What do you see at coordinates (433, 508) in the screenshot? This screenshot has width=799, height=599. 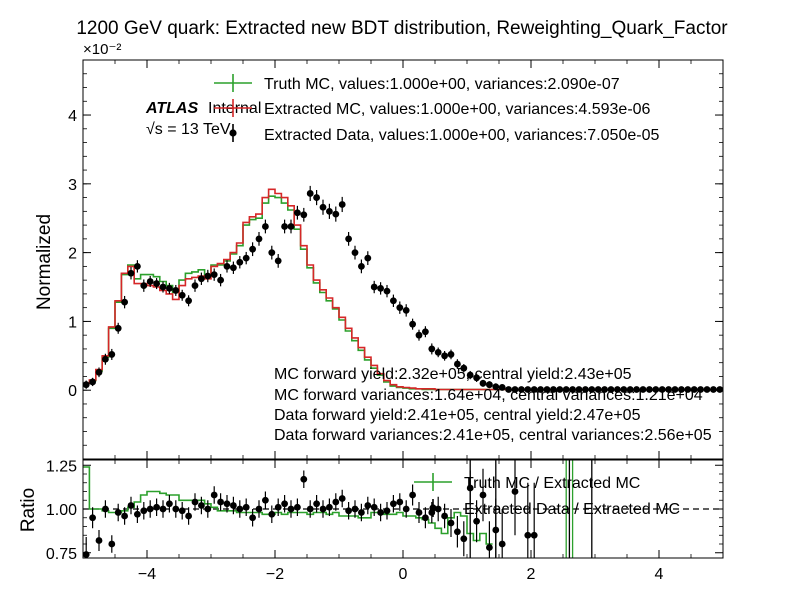 I see `ratio-legend-data-marker` at bounding box center [433, 508].